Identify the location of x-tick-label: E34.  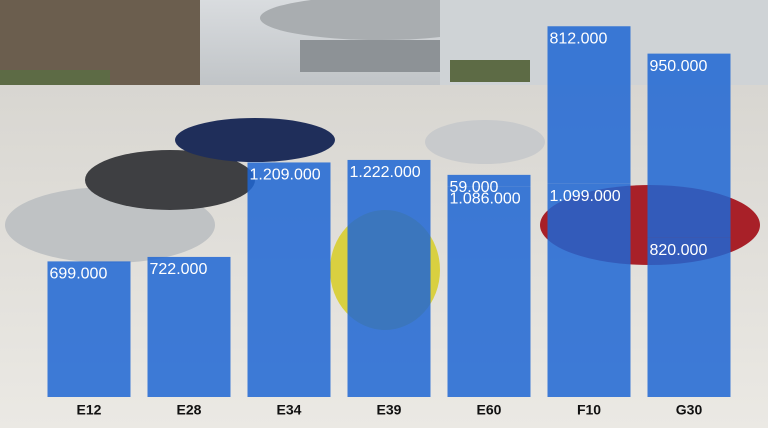
(289, 410).